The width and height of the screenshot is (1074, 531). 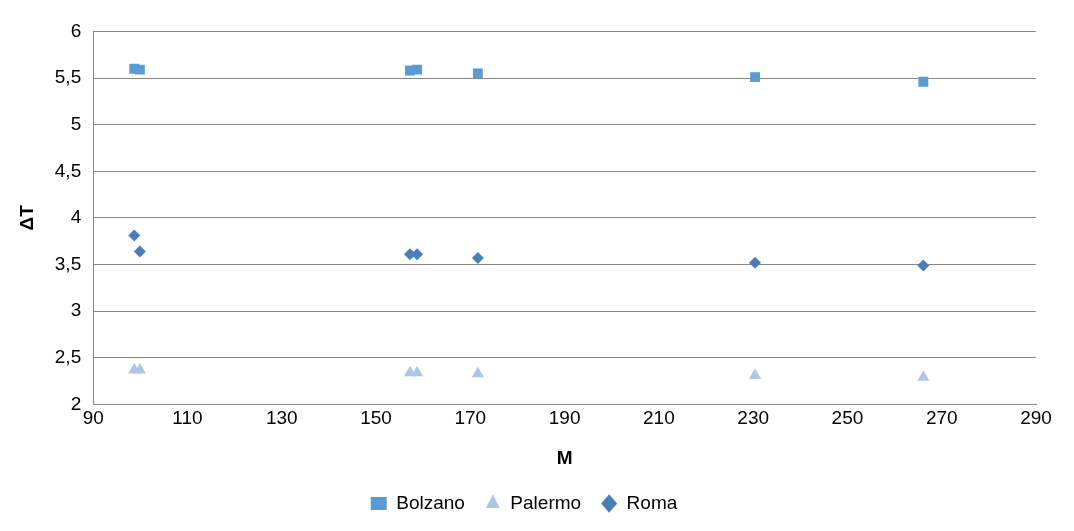 I want to click on legend-label: Roma, so click(x=652, y=502).